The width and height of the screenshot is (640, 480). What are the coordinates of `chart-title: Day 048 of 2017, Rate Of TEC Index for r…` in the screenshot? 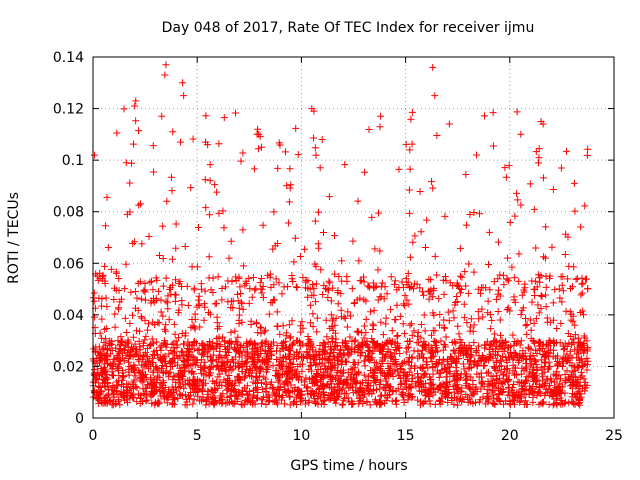 It's located at (348, 28).